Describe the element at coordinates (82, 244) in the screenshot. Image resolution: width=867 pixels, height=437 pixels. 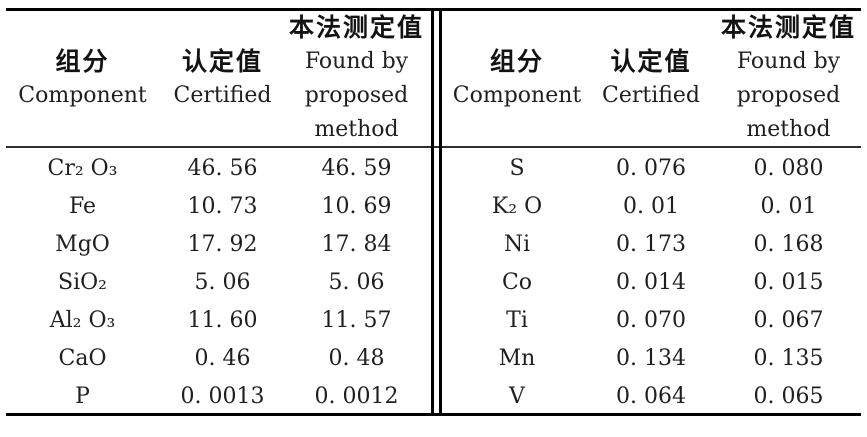
I see `component-cell: MgO` at that location.